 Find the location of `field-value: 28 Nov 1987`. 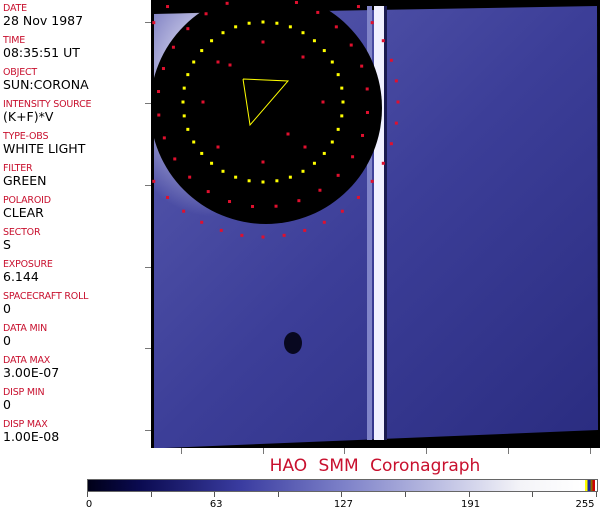

field-value: 28 Nov 1987 is located at coordinates (43, 20).